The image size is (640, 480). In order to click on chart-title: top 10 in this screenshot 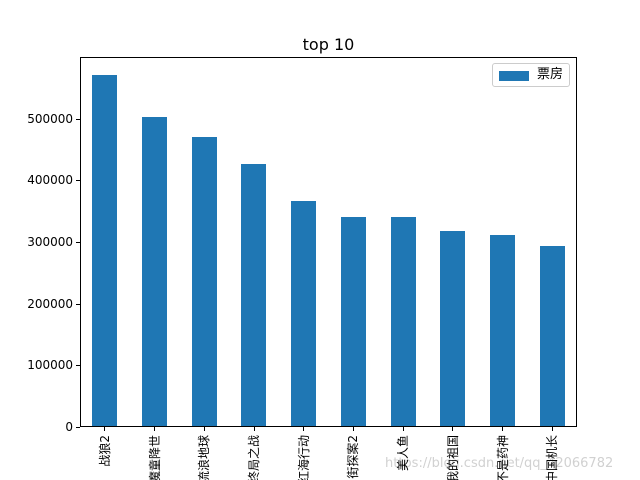, I will do `click(328, 44)`.